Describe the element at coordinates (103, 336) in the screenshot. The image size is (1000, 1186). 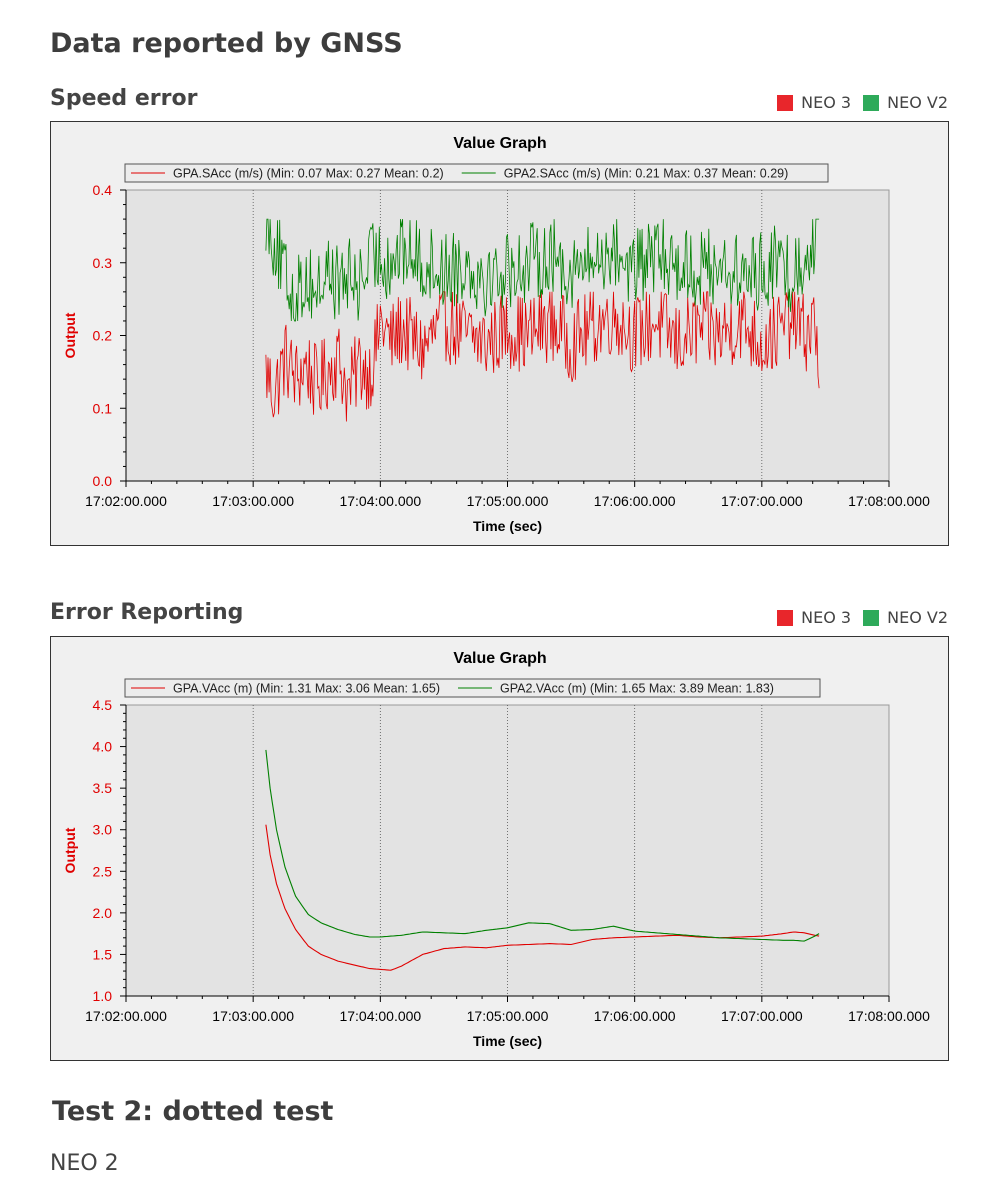
I see `y-tick-label: 0.2` at that location.